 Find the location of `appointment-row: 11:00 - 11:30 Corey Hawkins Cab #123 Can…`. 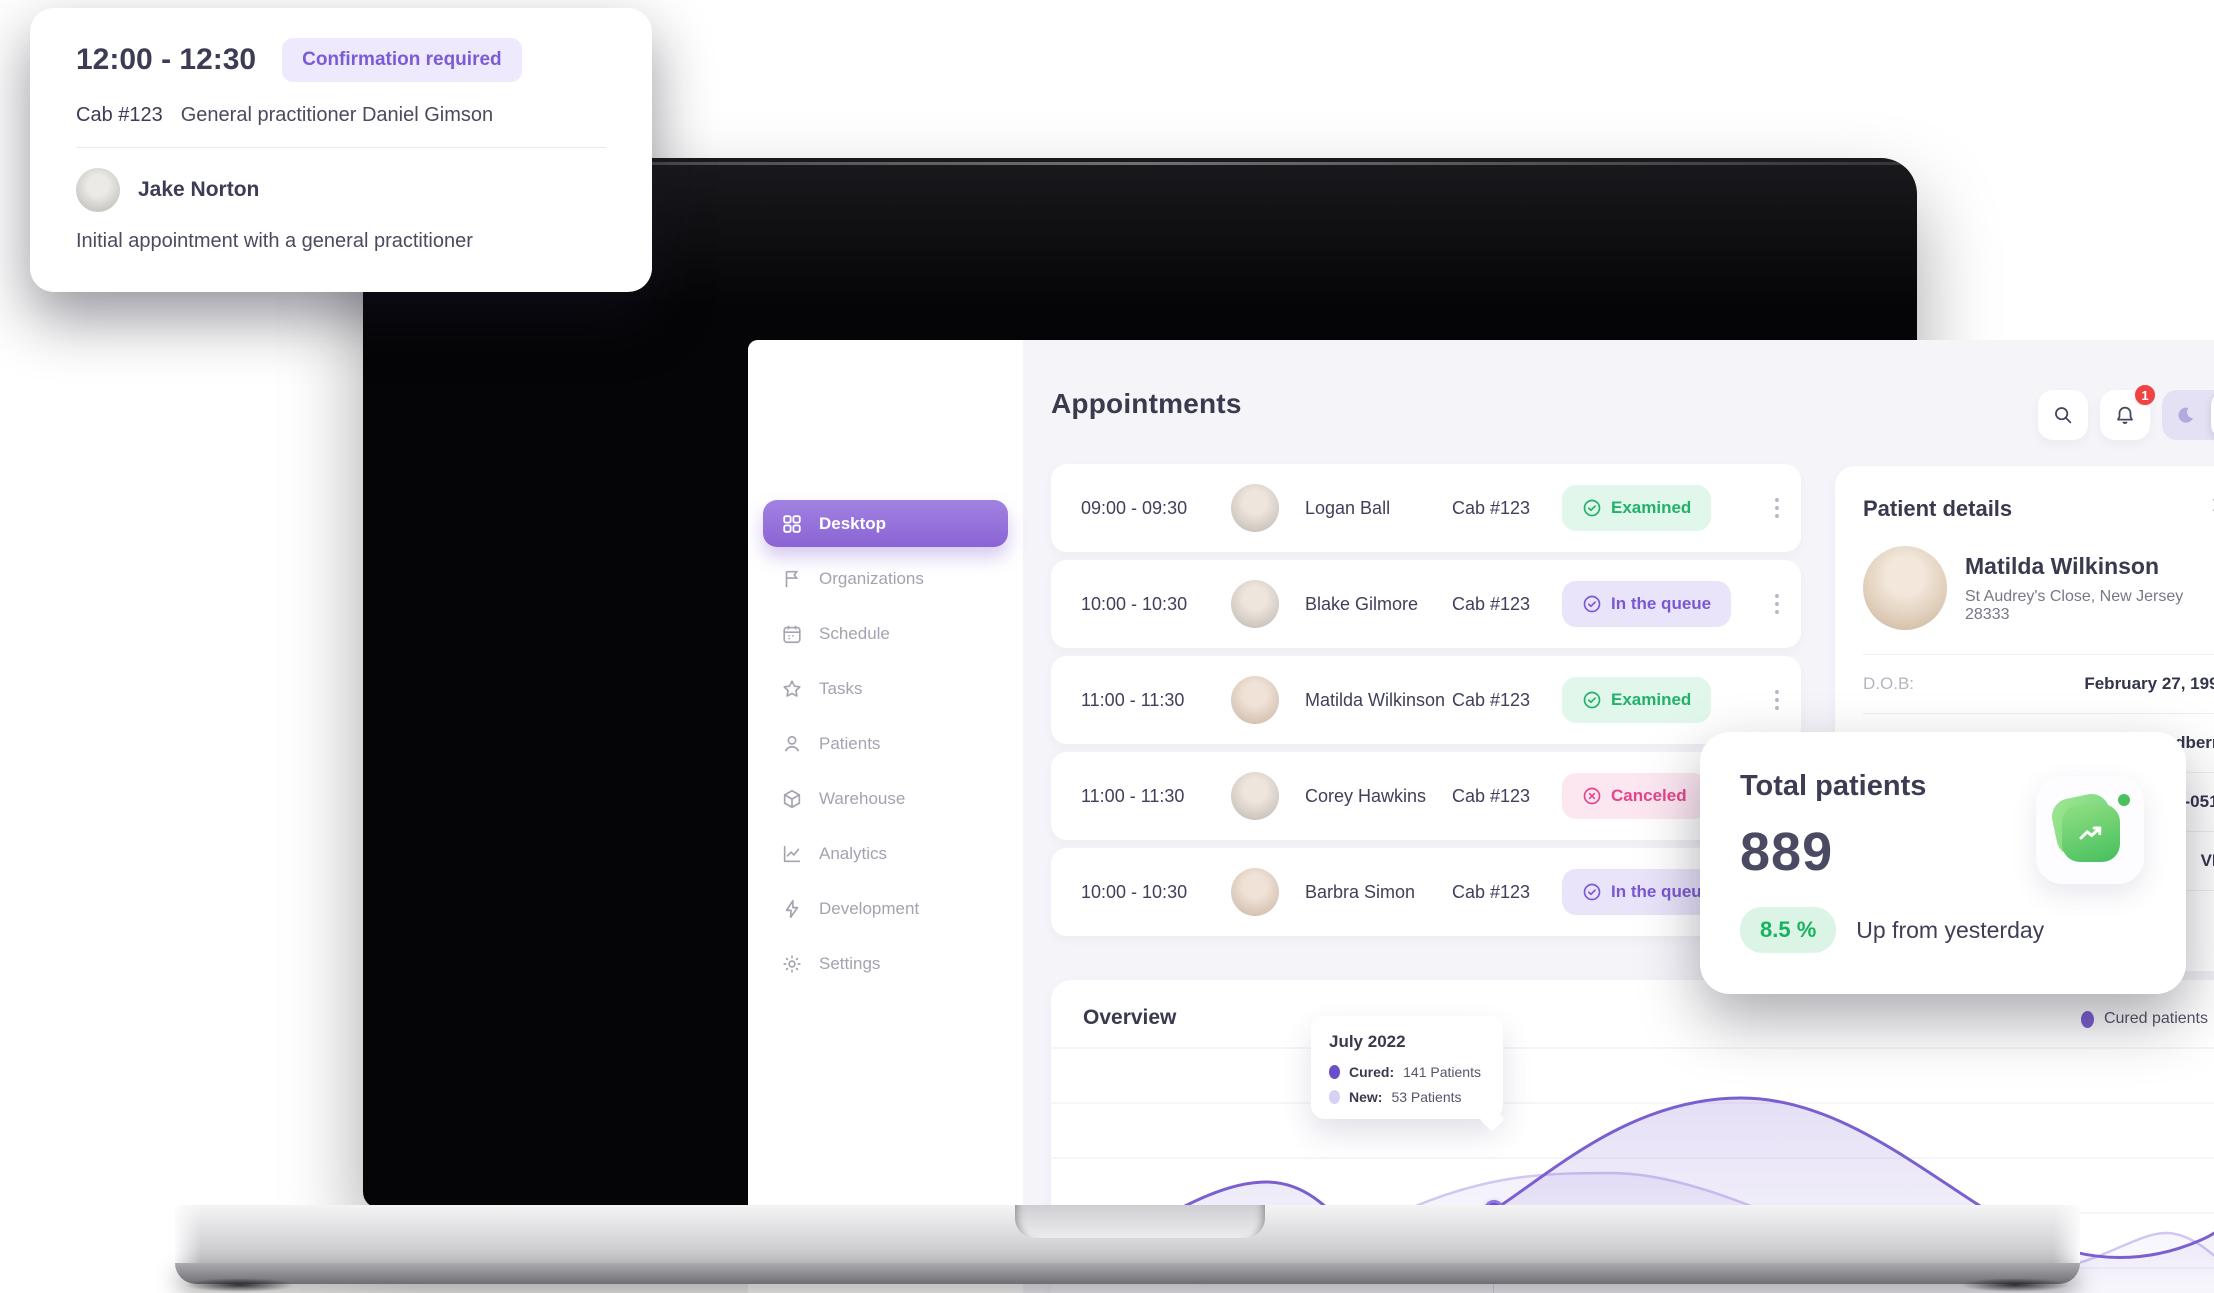

appointment-row: 11:00 - 11:30 Corey Hawkins Cab #123 Can… is located at coordinates (1426, 796).